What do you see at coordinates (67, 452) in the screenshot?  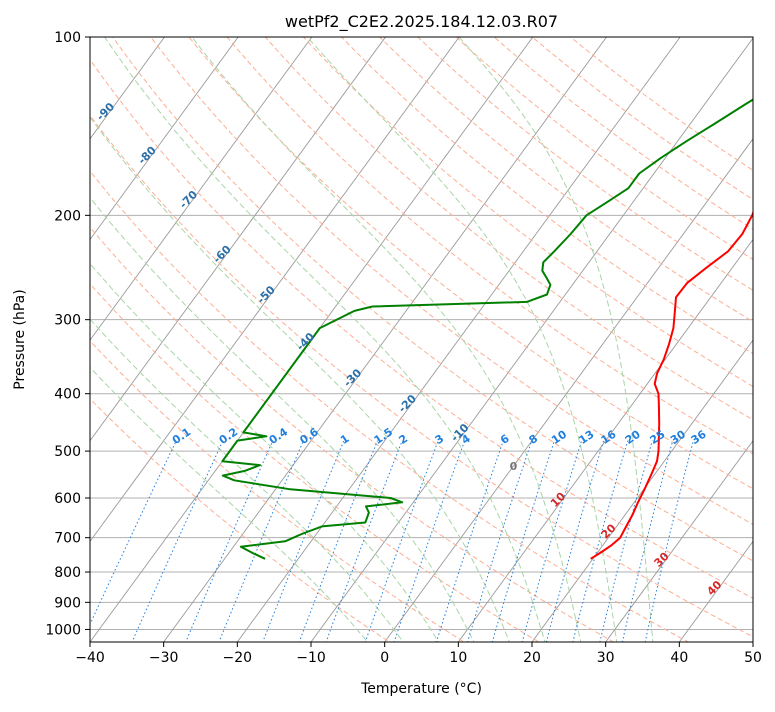 I see `y-tick-label: 500` at bounding box center [67, 452].